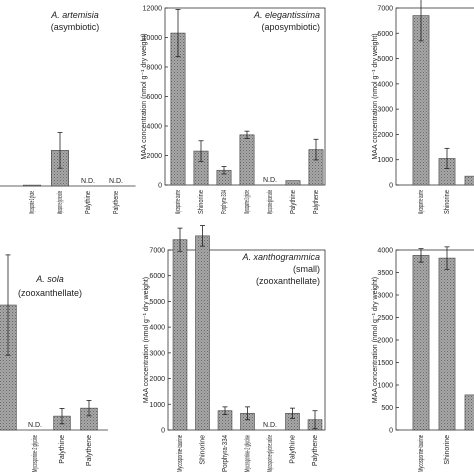  What do you see at coordinates (385, 273) in the screenshot?
I see `y-tick-label: 3500` at bounding box center [385, 273].